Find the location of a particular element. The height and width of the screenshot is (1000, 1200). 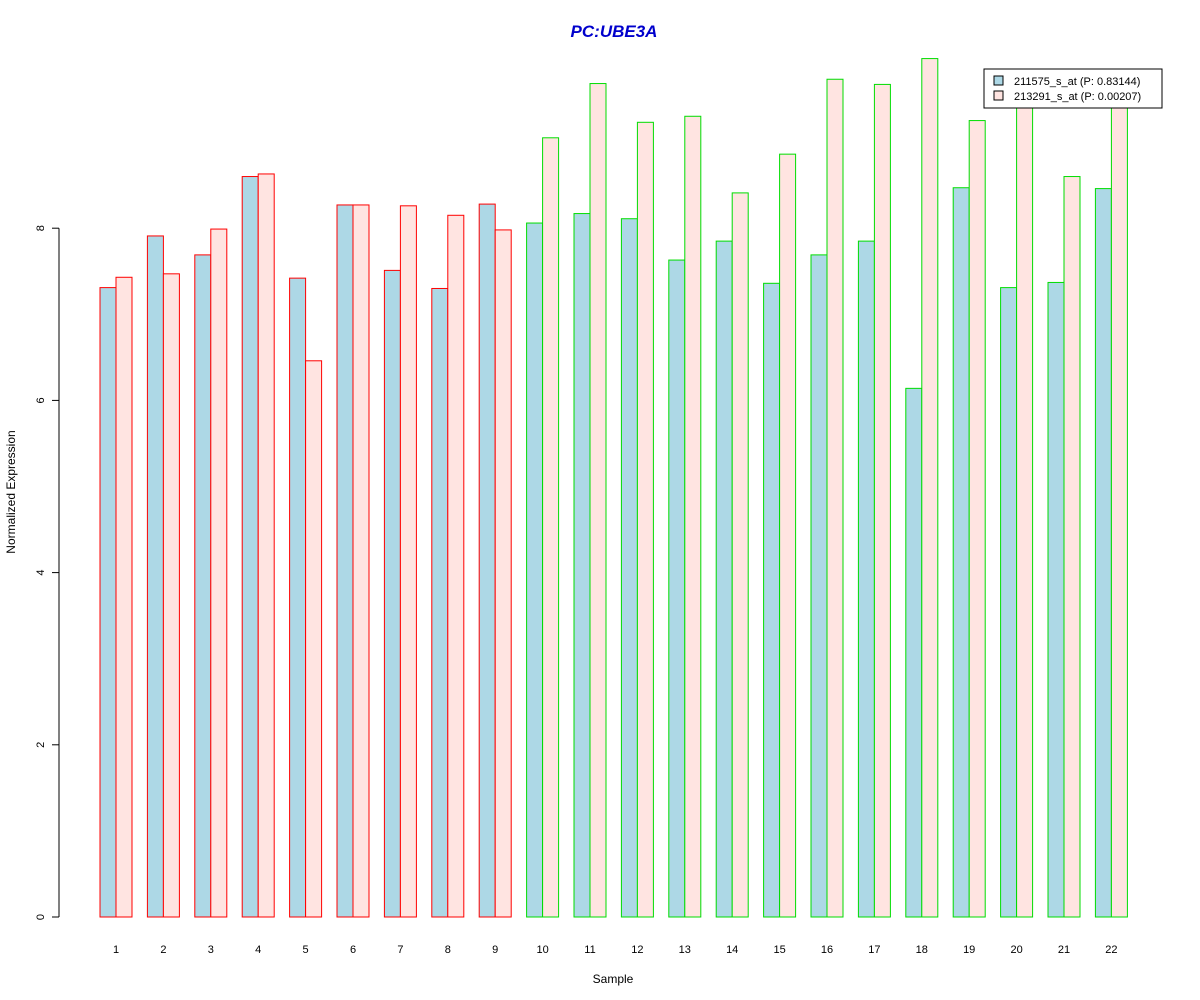

x-tick-label-22: 22 is located at coordinates (1111, 950).